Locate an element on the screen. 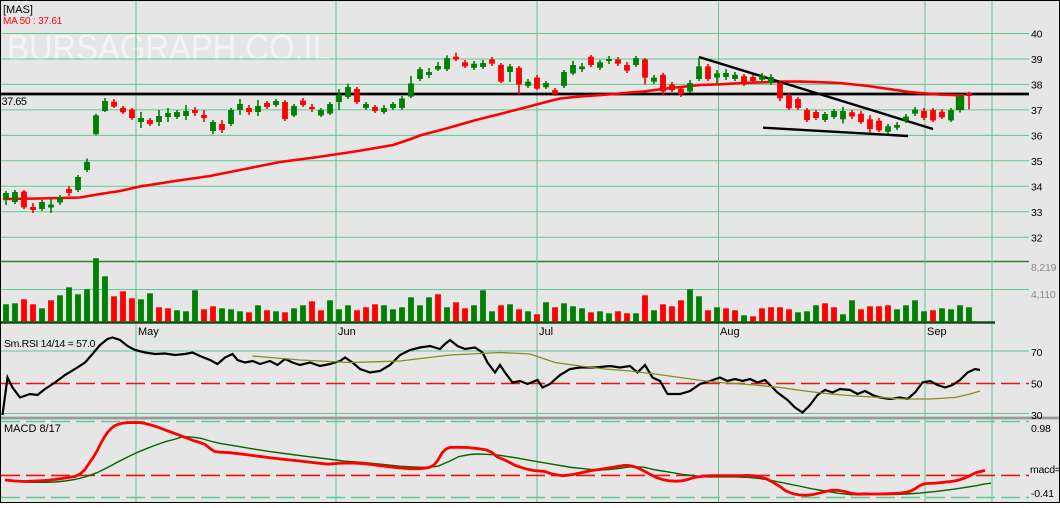 This screenshot has width=1060, height=508. svg-text: 0.98 is located at coordinates (1041, 429).